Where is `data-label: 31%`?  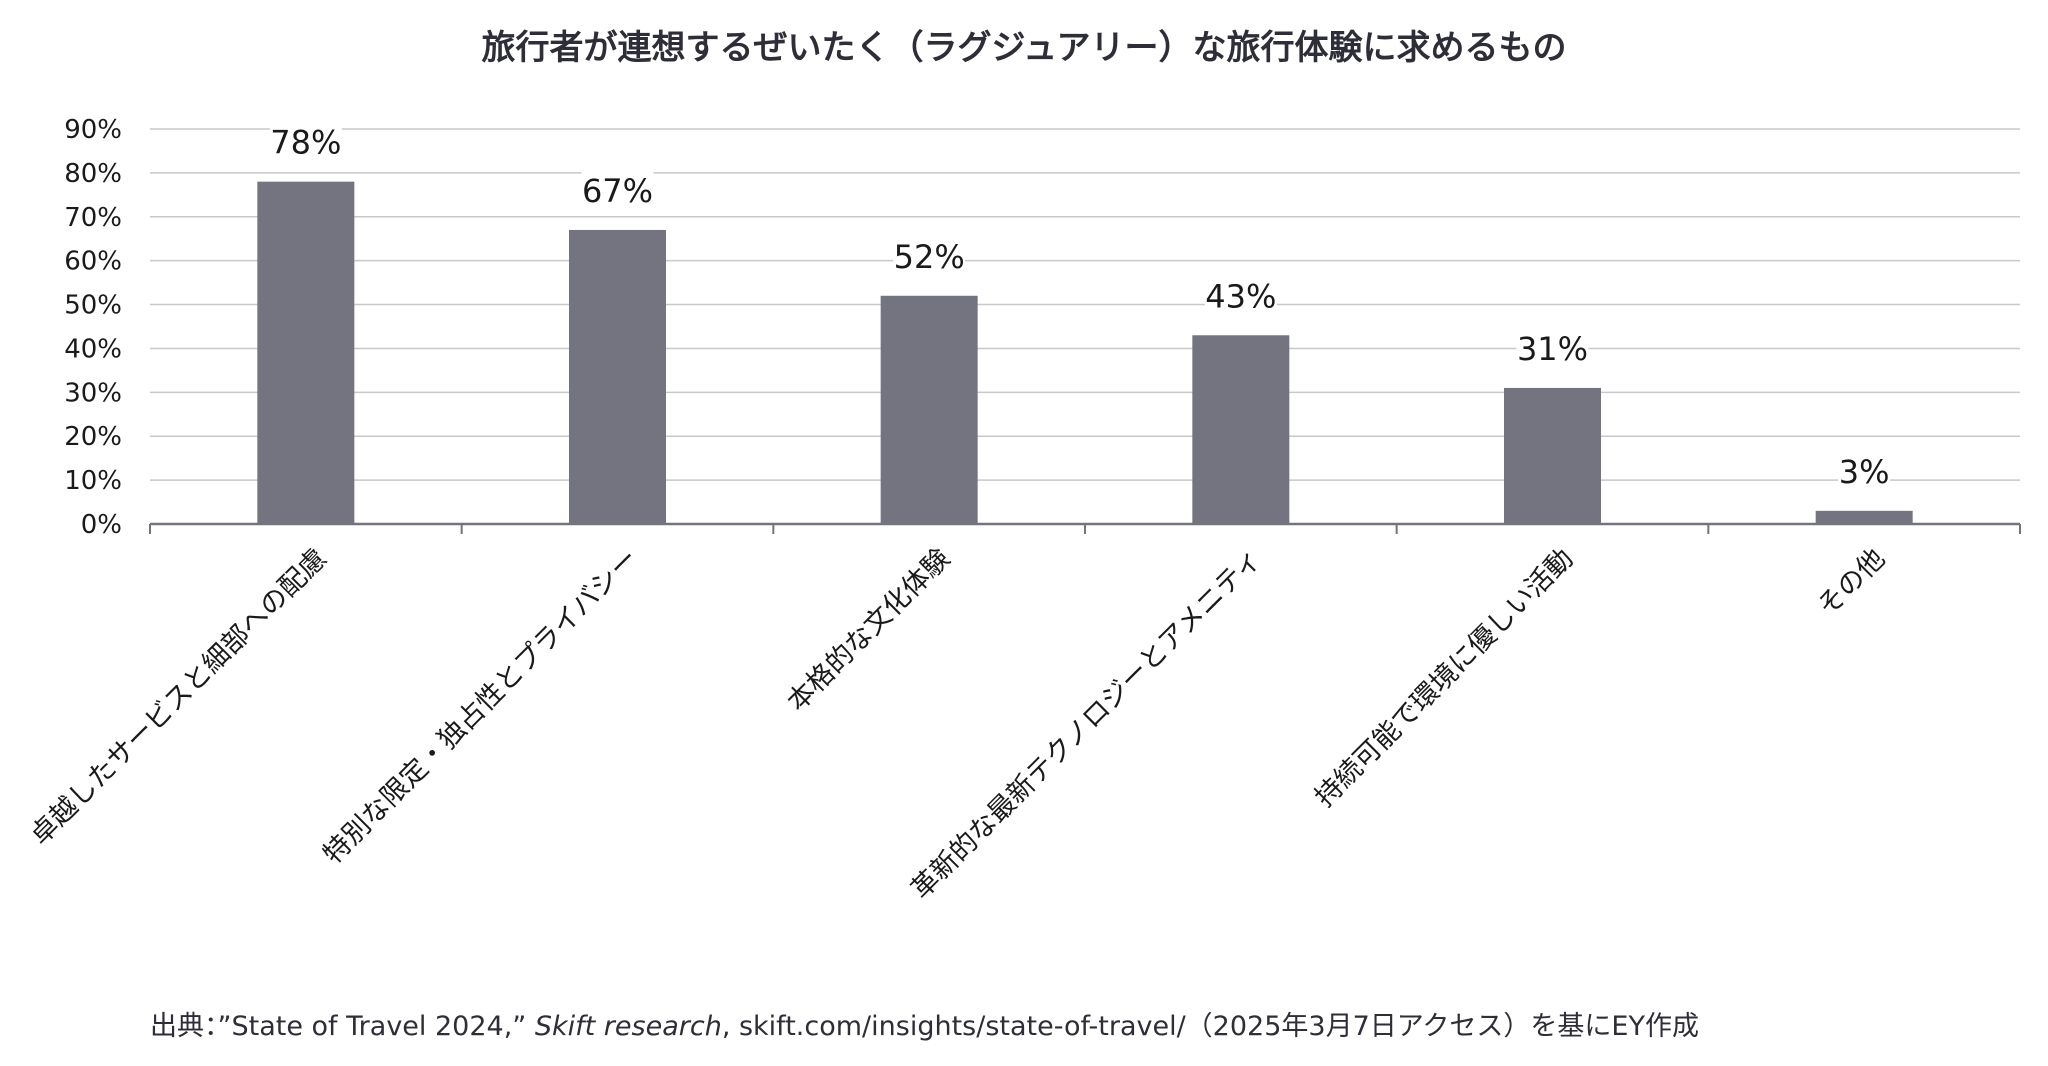 data-label: 31% is located at coordinates (1552, 349).